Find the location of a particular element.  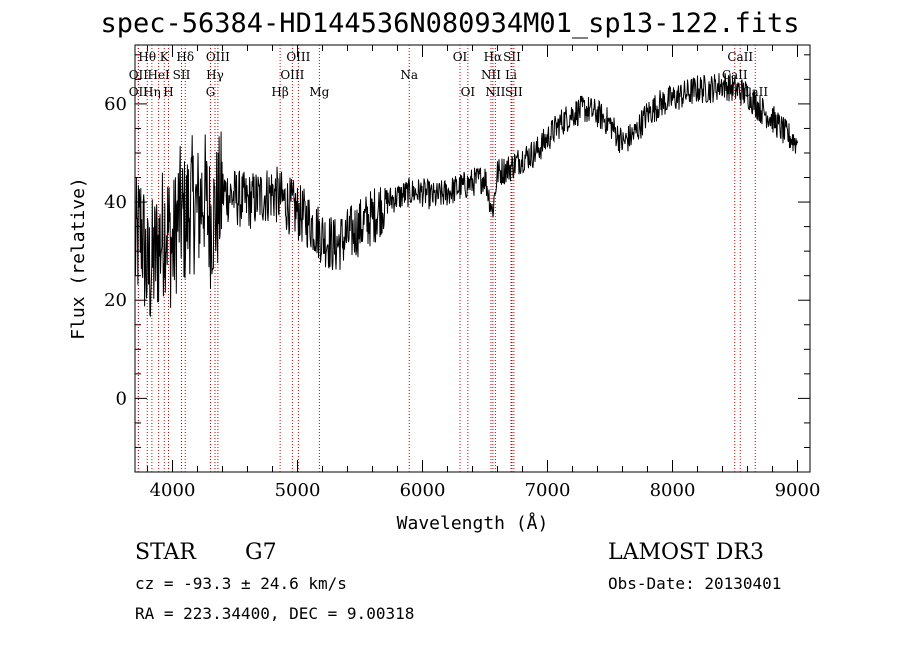

x-tick-label: 5000 is located at coordinates (298, 490).